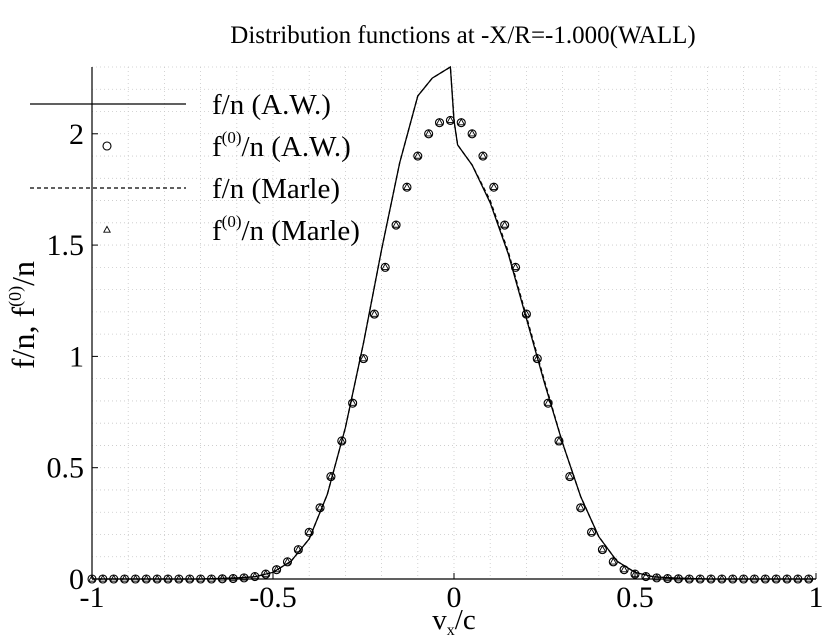 Image resolution: width=830 pixels, height=637 pixels. I want to click on legend-label-main: f/n (Marle), so click(276, 189).